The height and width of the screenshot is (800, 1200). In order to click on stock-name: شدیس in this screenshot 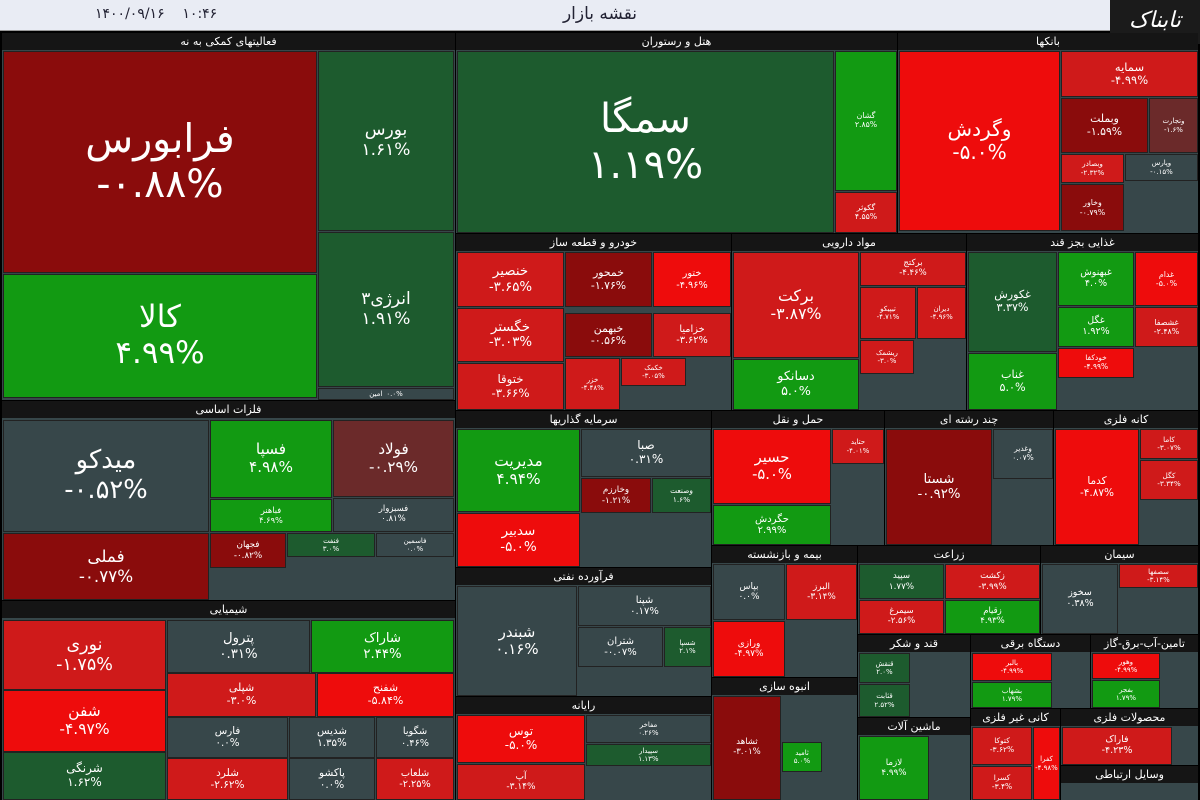, I will do `click(332, 730)`.